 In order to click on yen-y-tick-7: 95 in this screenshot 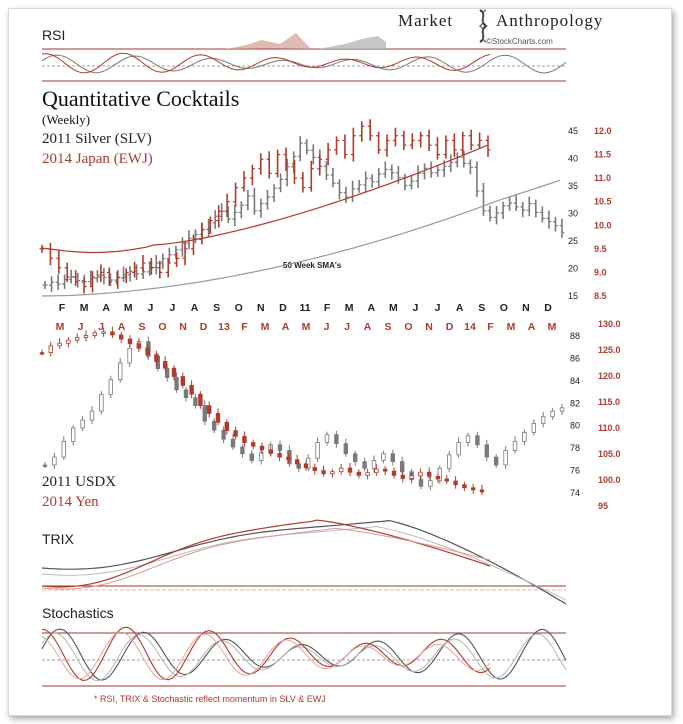, I will do `click(603, 506)`.